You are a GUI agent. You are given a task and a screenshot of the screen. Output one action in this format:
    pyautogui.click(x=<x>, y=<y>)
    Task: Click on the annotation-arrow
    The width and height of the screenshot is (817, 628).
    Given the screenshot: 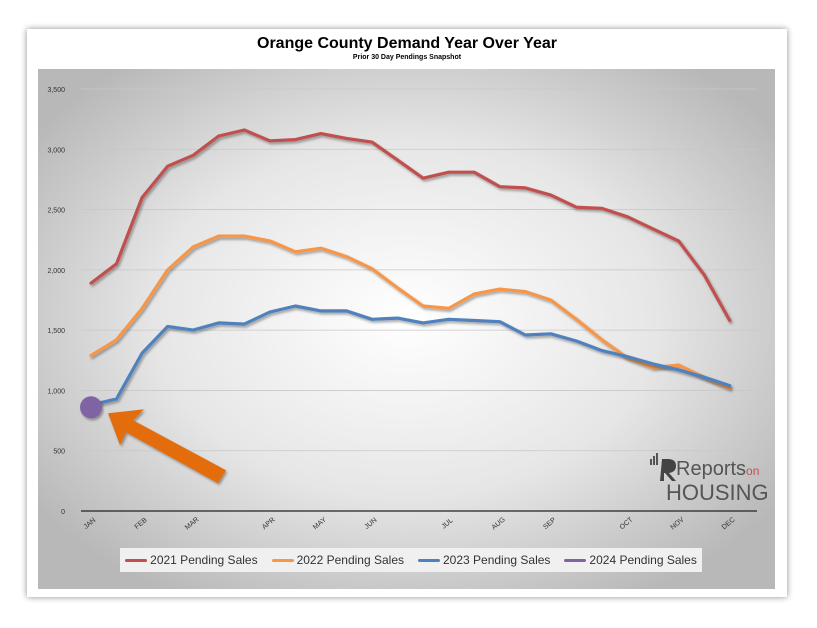 What is the action you would take?
    pyautogui.click(x=167, y=446)
    